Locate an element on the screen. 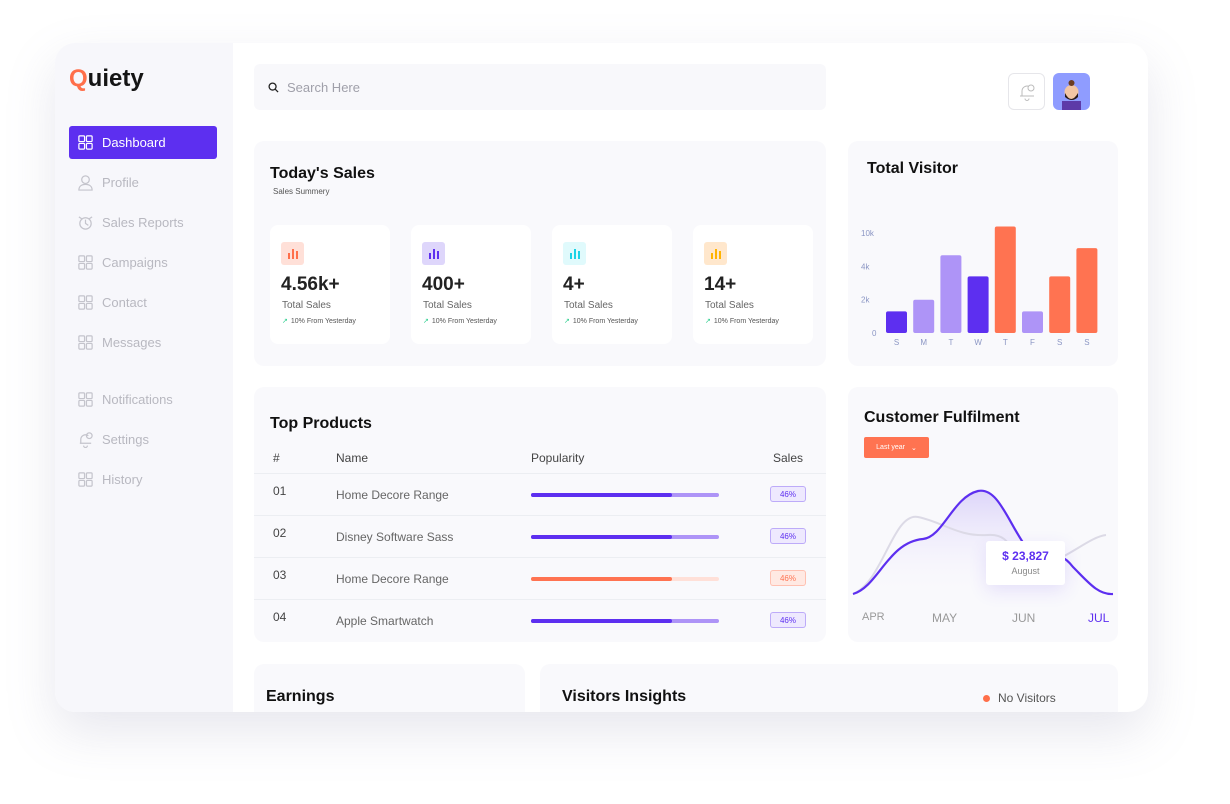 This screenshot has width=1230, height=804. sidebar-item-history: History is located at coordinates (143, 479).